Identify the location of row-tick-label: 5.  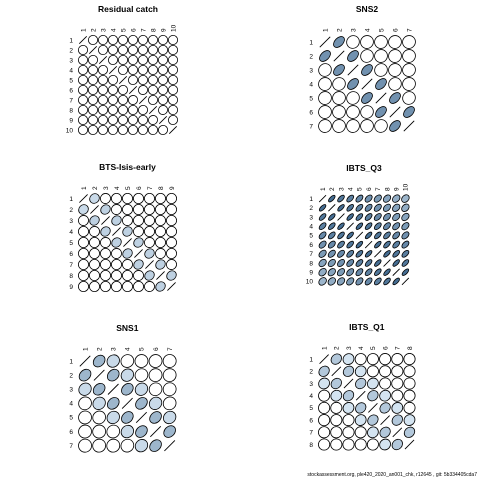
(71, 418).